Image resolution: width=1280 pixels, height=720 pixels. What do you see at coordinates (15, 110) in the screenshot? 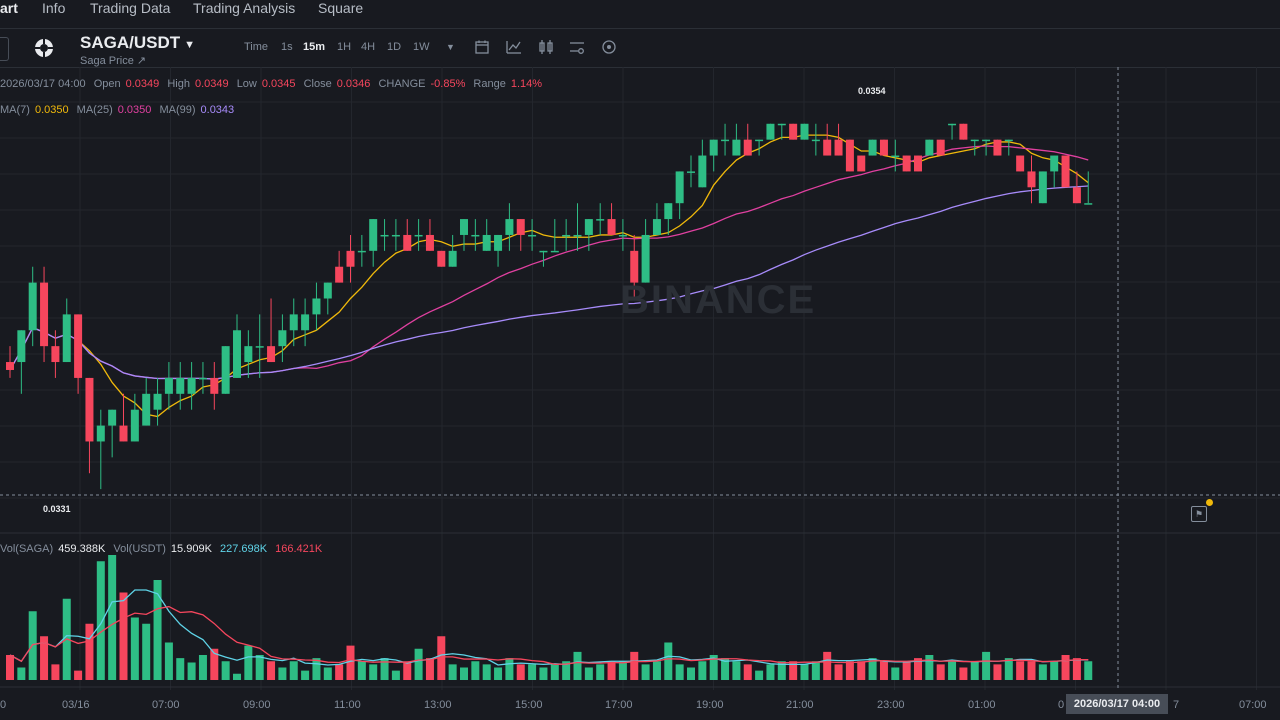
I see `ma7-label: MA(7)` at bounding box center [15, 110].